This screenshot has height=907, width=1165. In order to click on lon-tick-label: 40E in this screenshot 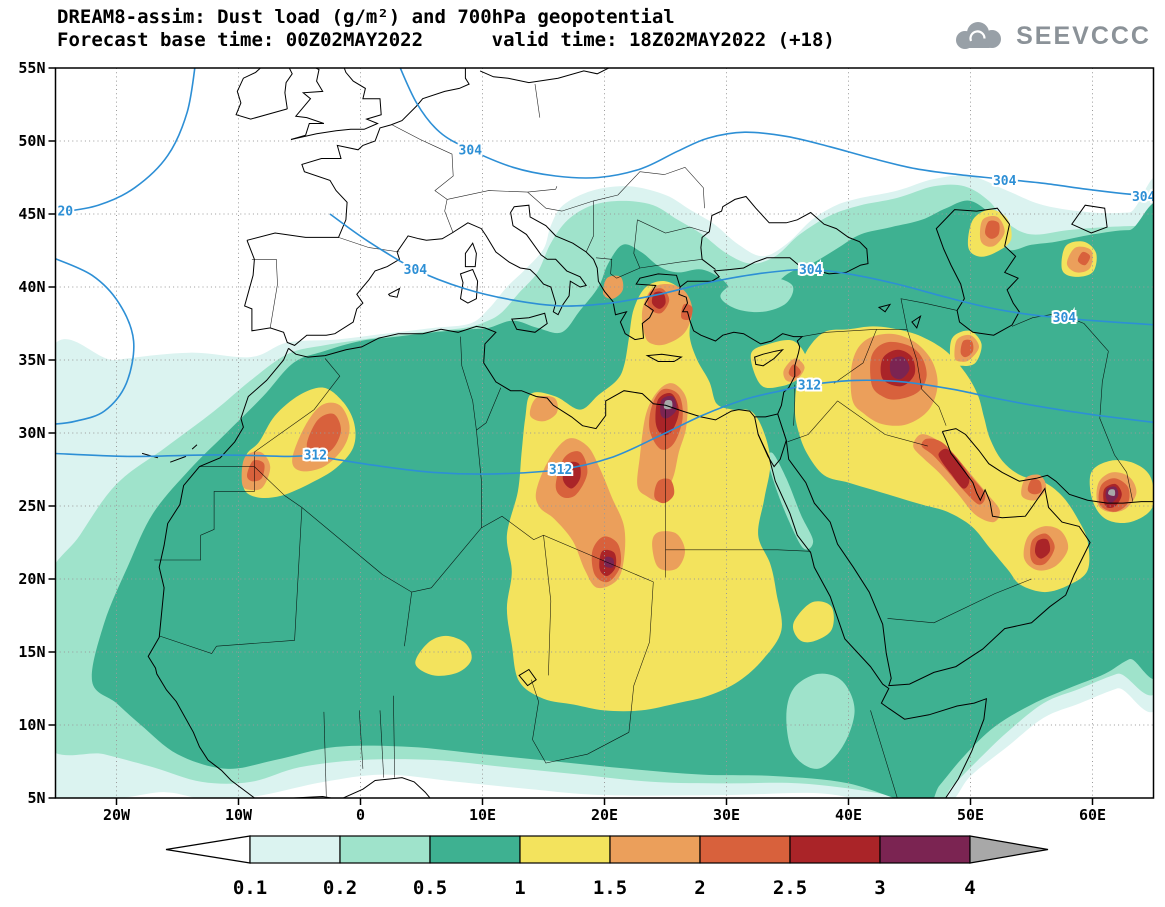, I will do `click(848, 814)`.